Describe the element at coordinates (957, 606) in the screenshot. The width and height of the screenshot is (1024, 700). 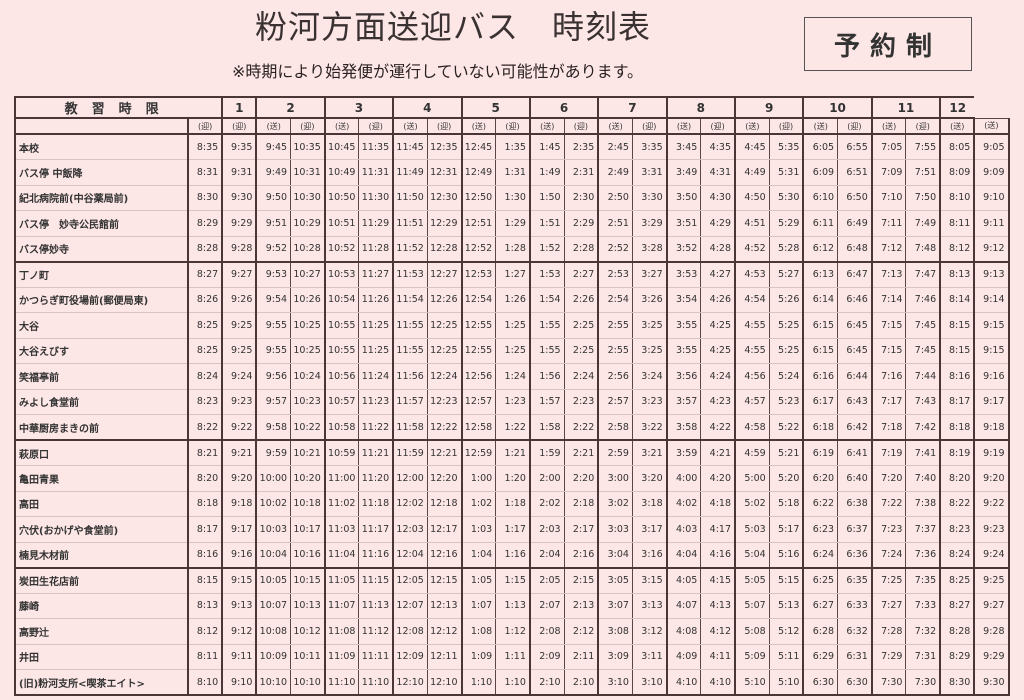
I see `time-cell: 8:27` at that location.